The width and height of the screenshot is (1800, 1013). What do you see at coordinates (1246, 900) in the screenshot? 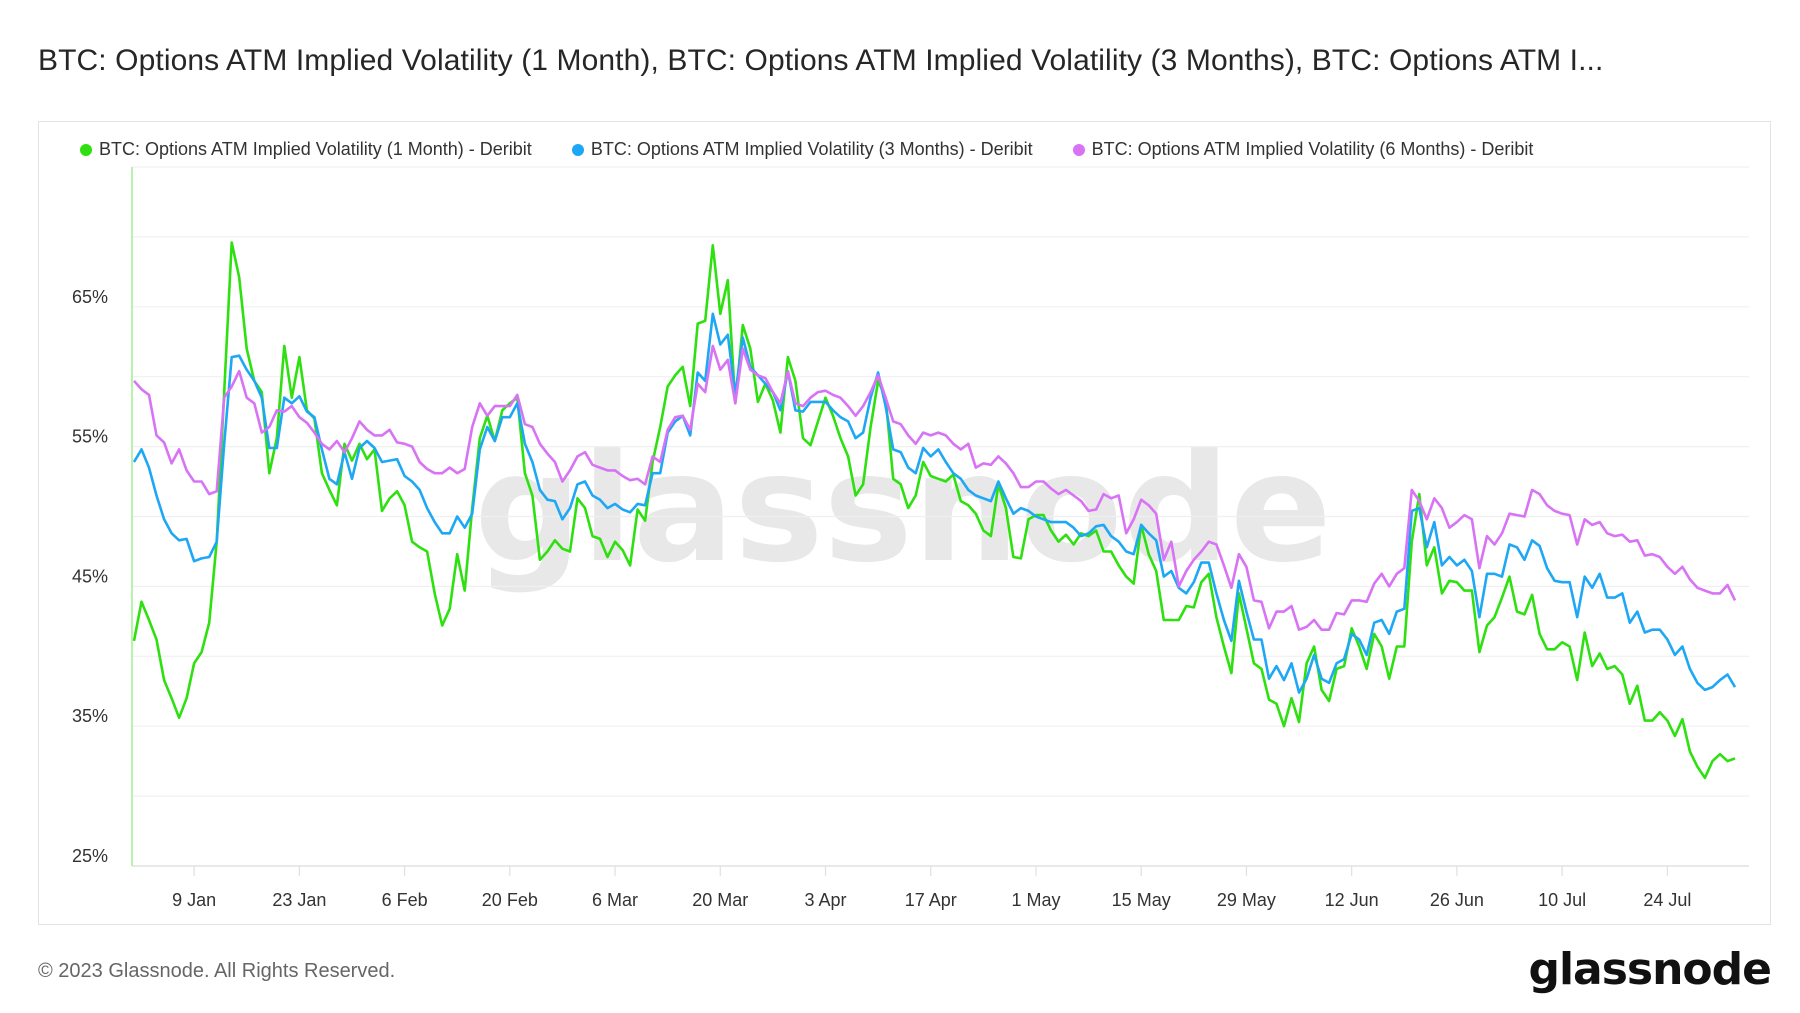
I see `x-tick-label: 29 May` at bounding box center [1246, 900].